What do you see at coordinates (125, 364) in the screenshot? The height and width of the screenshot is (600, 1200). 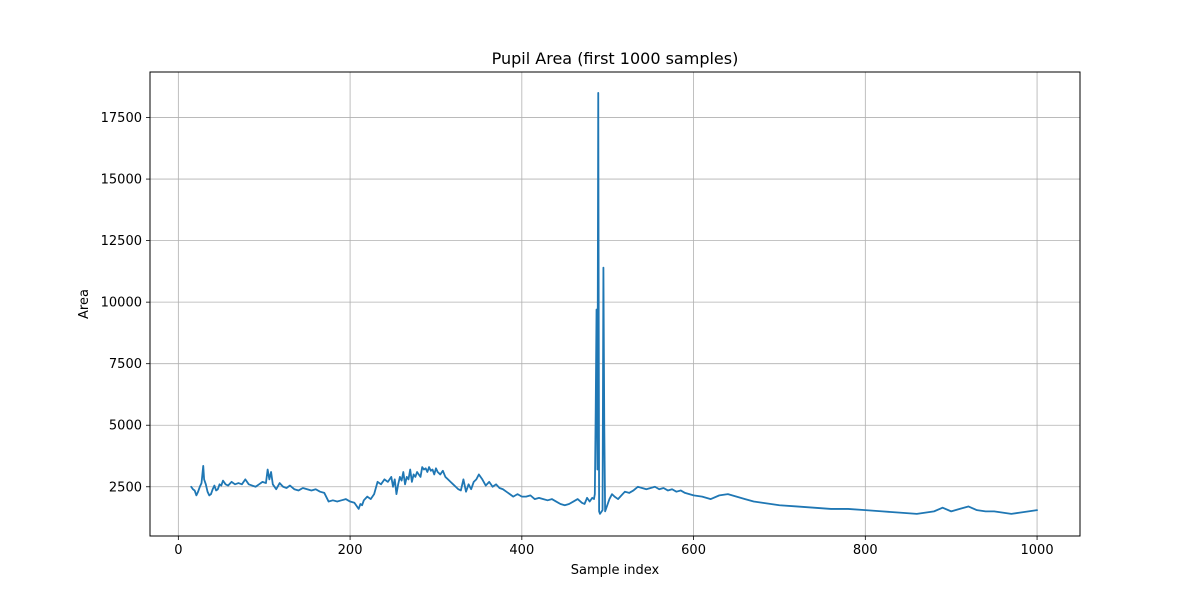 I see `y-tick-label: 7500` at bounding box center [125, 364].